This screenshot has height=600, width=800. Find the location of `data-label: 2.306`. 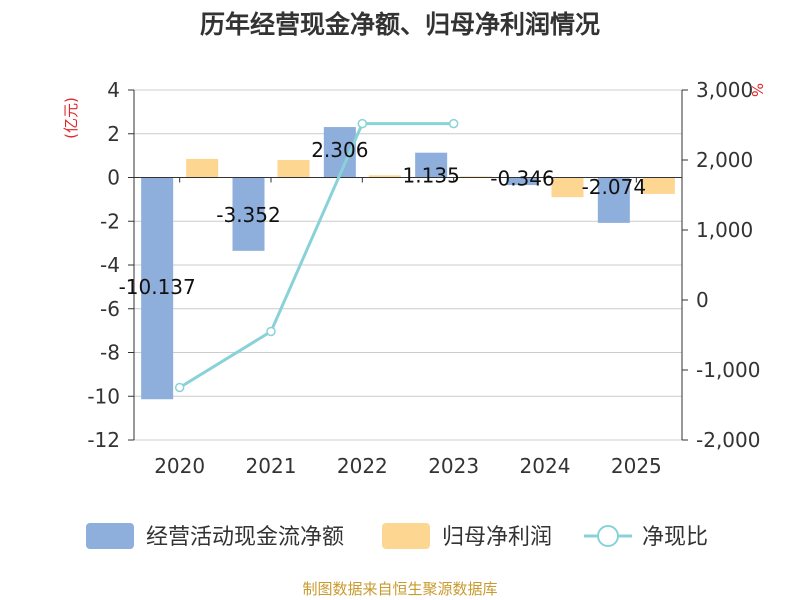

data-label: 2.306 is located at coordinates (339, 150).